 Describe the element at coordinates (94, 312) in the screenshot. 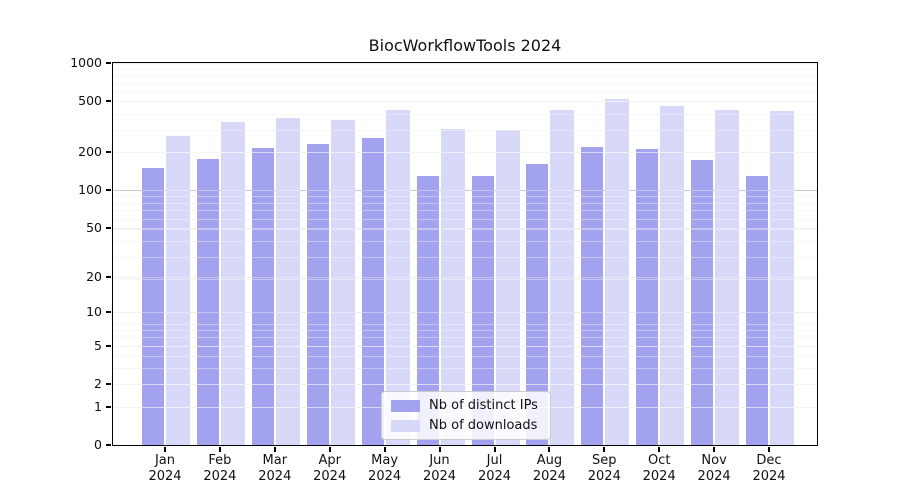

I see `y-tick-label: 10` at that location.